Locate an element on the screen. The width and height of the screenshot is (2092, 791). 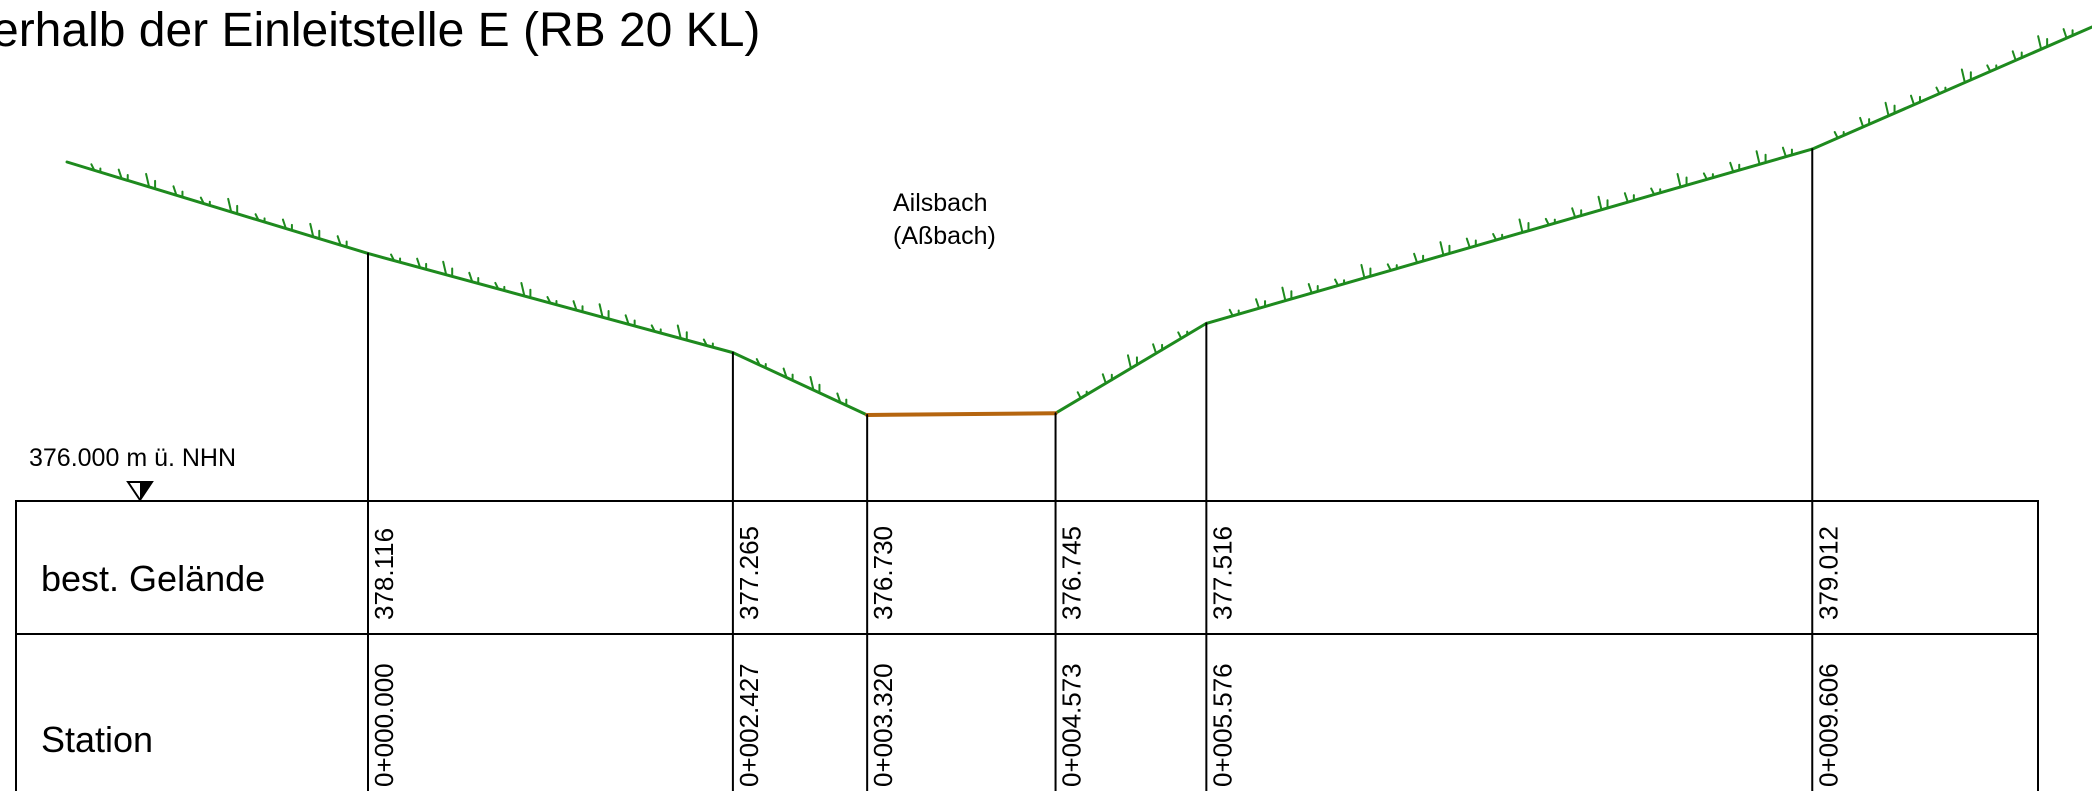
water-surface-line is located at coordinates (961, 414).